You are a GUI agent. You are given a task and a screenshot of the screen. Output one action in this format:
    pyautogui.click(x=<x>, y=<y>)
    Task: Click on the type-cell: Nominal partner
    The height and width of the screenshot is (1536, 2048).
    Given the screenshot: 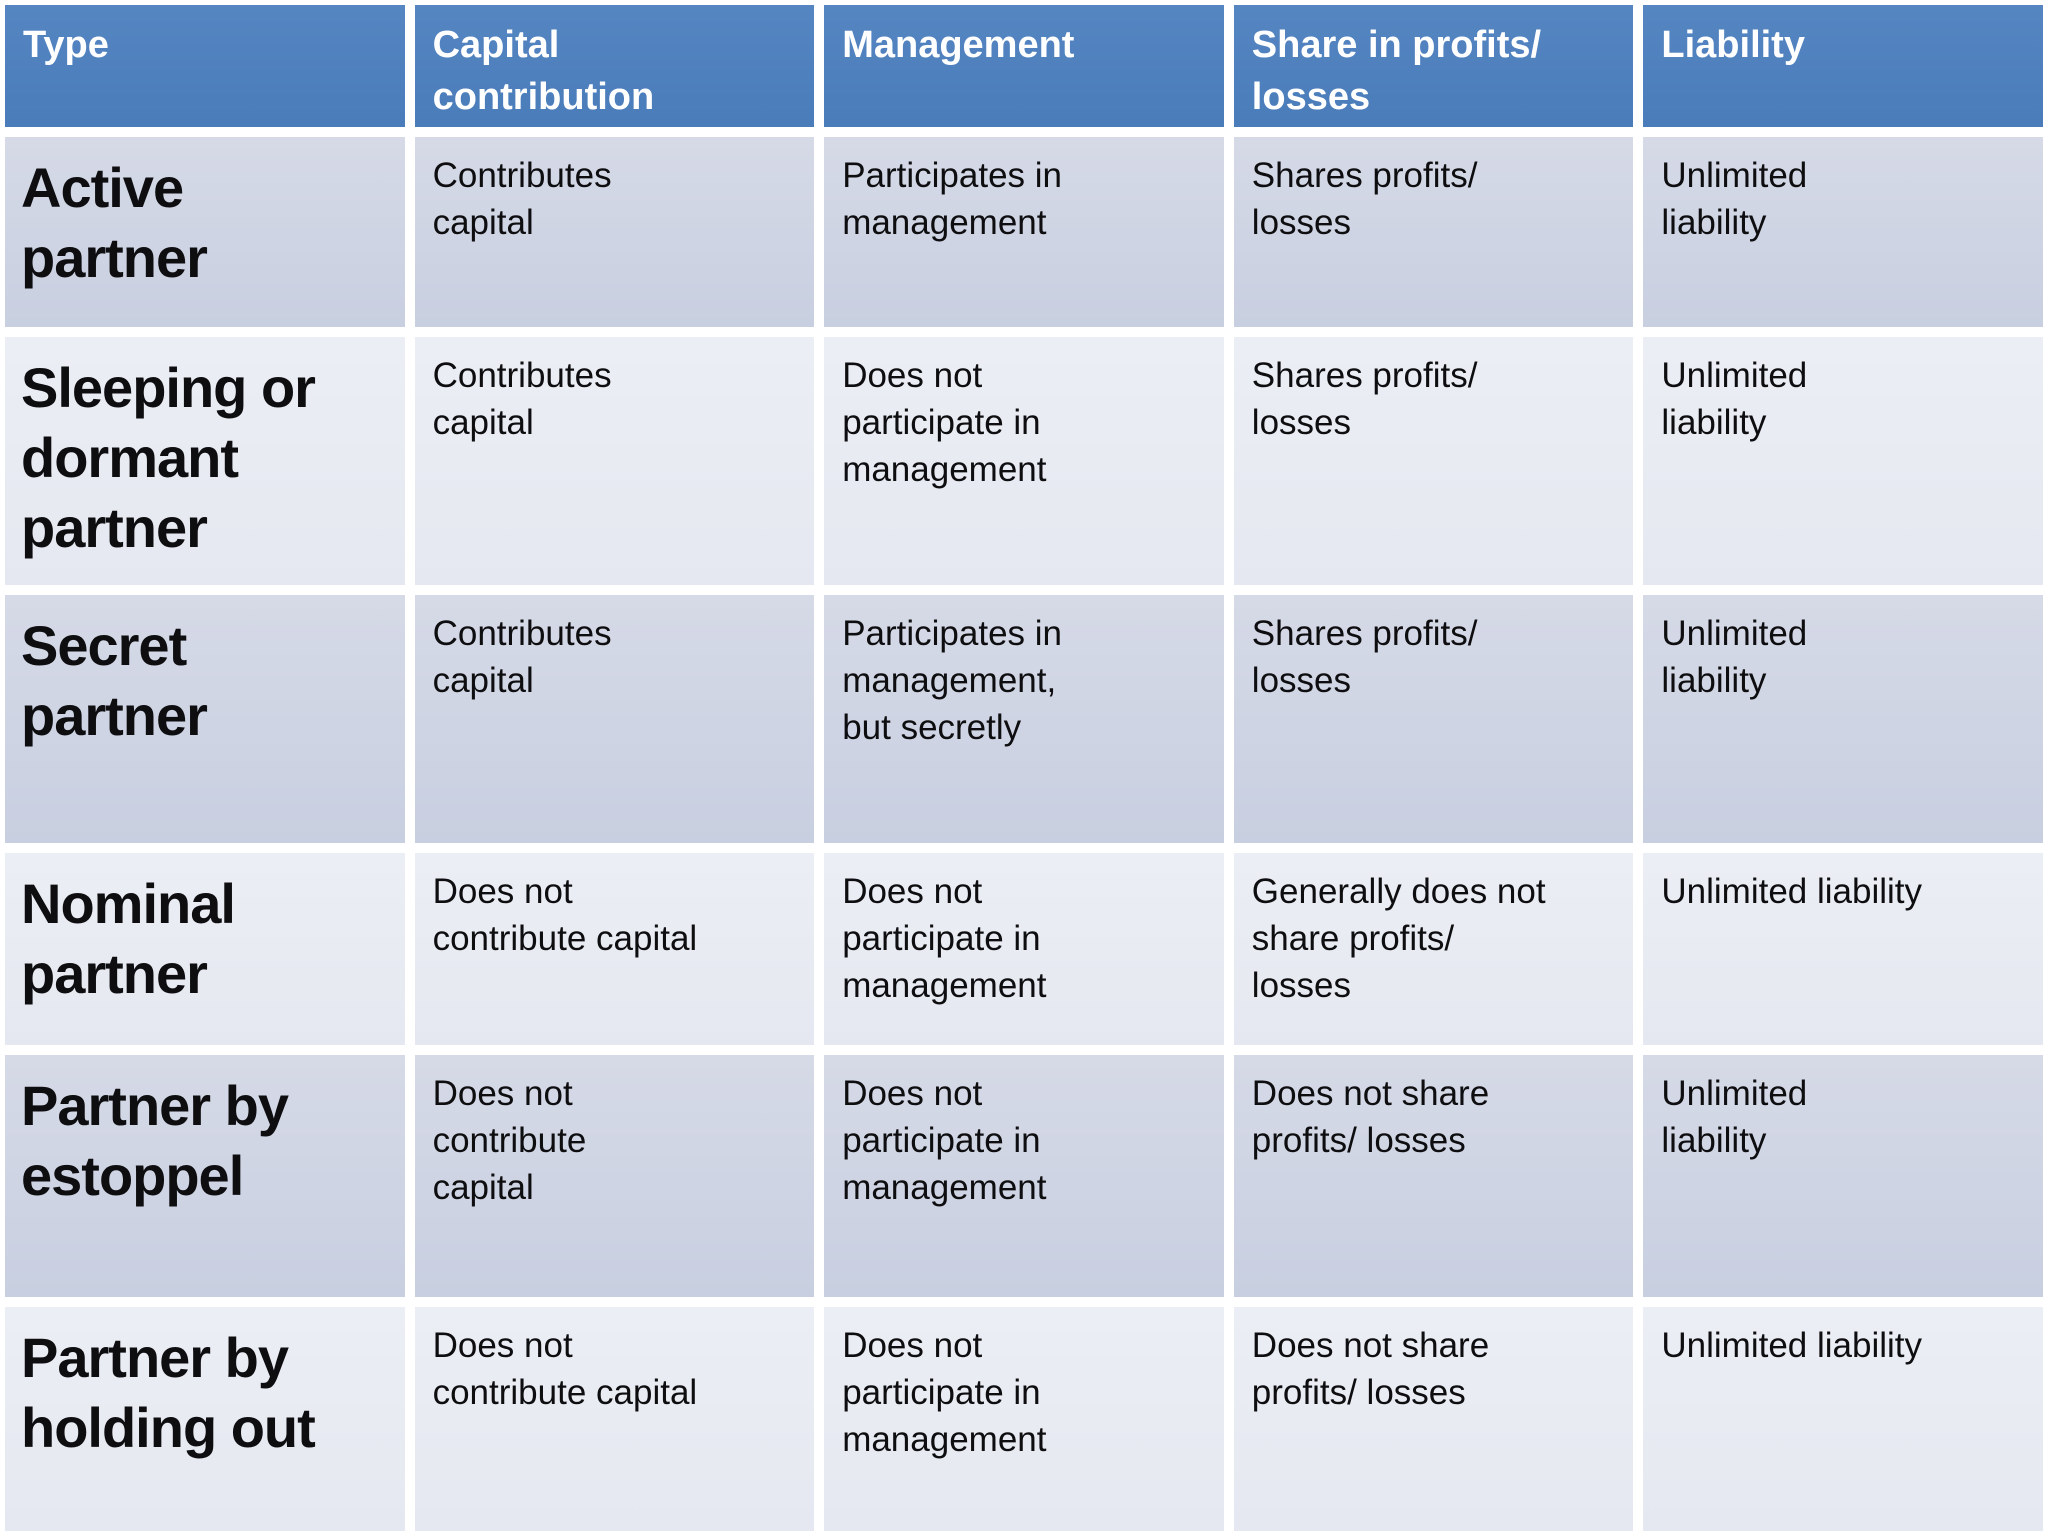 What is the action you would take?
    pyautogui.click(x=205, y=949)
    